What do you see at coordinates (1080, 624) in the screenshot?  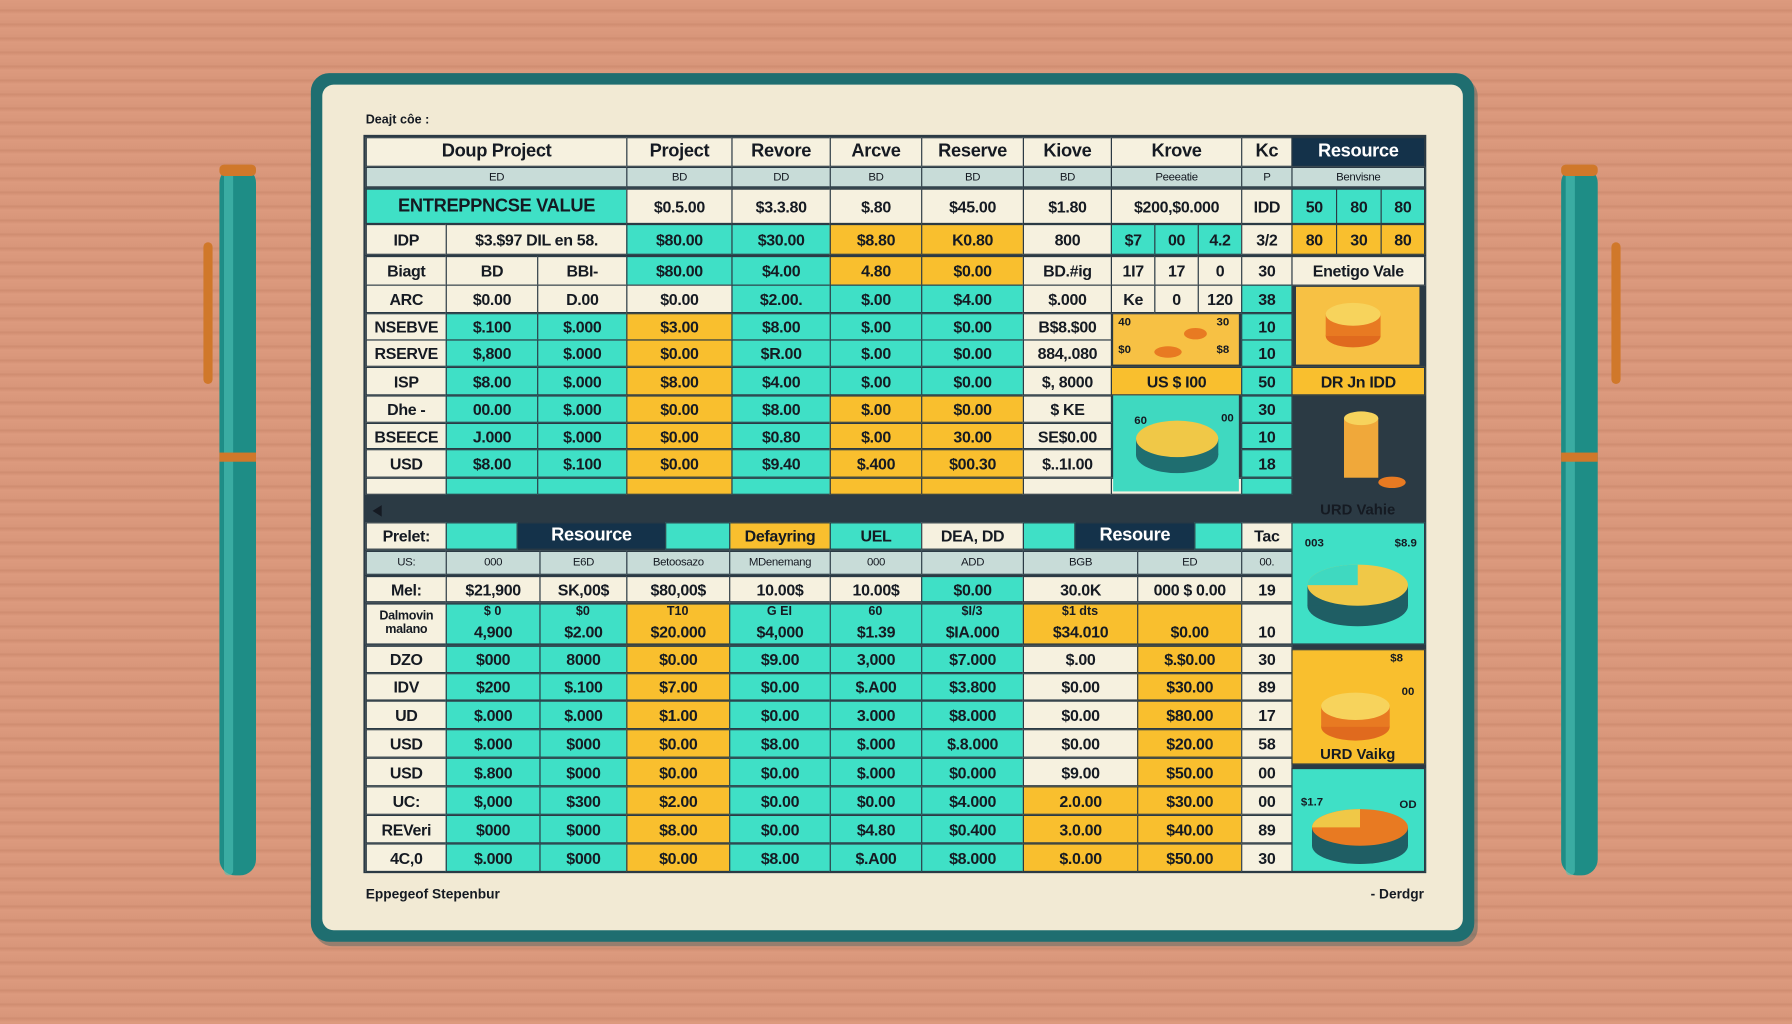 I see `cell: $34.010` at bounding box center [1080, 624].